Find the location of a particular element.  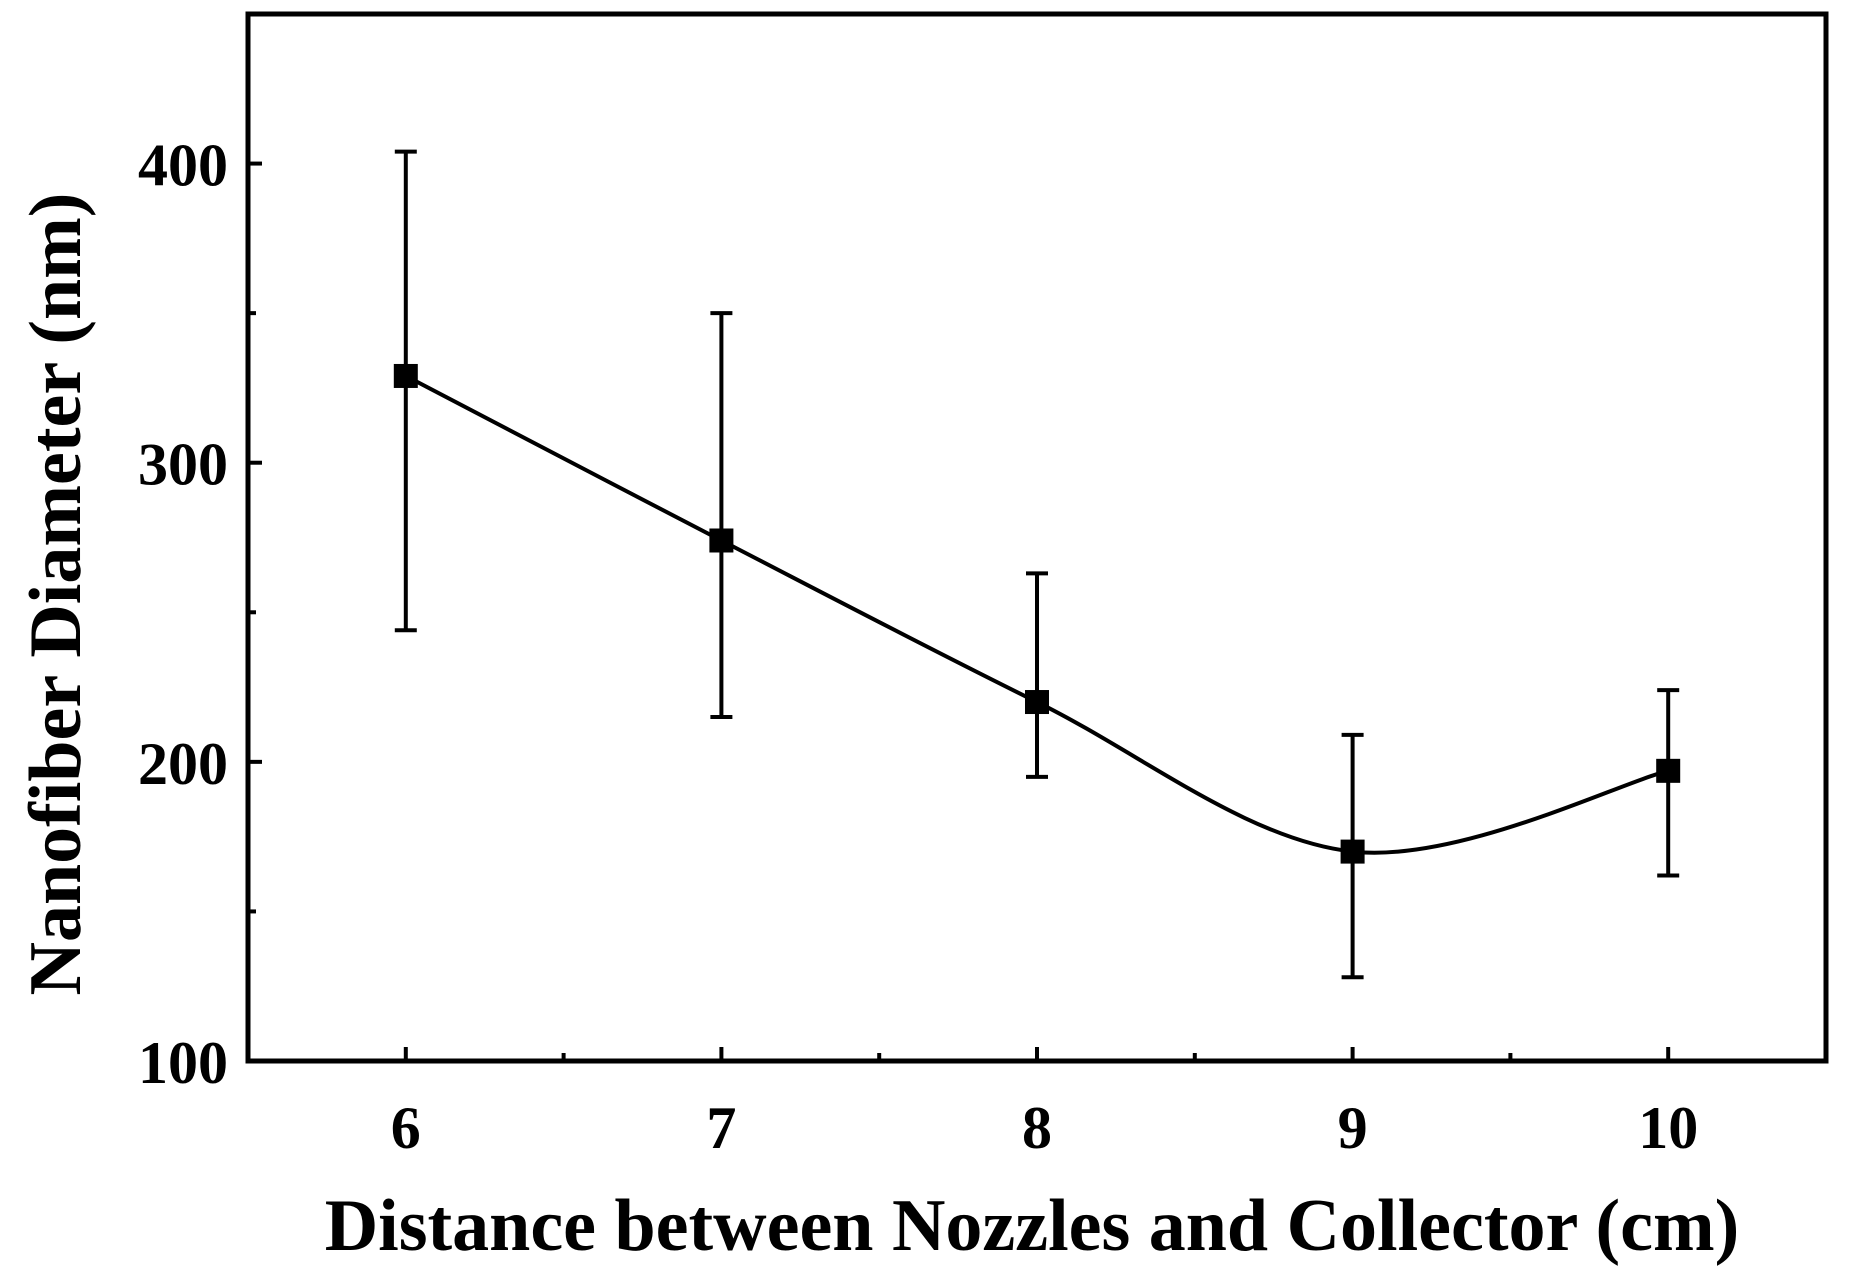

y-tick-label: 200 is located at coordinates (183, 764).